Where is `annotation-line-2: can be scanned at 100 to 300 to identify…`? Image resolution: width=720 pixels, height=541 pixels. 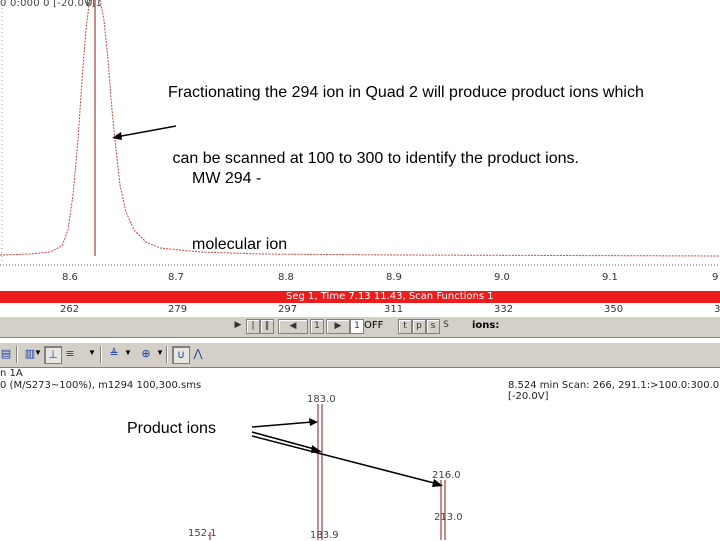
annotation-line-2: can be scanned at 100 to 300 to identify… is located at coordinates (373, 158).